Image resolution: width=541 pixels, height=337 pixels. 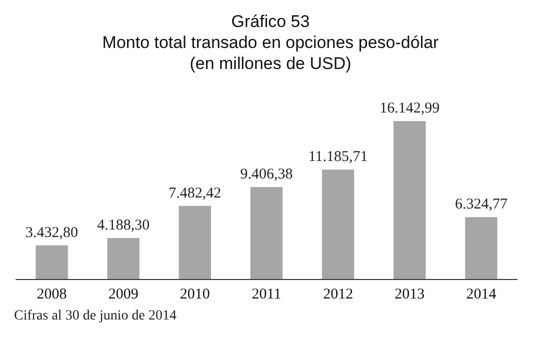 What do you see at coordinates (270, 21) in the screenshot?
I see `chart-title: Gráfico 53` at bounding box center [270, 21].